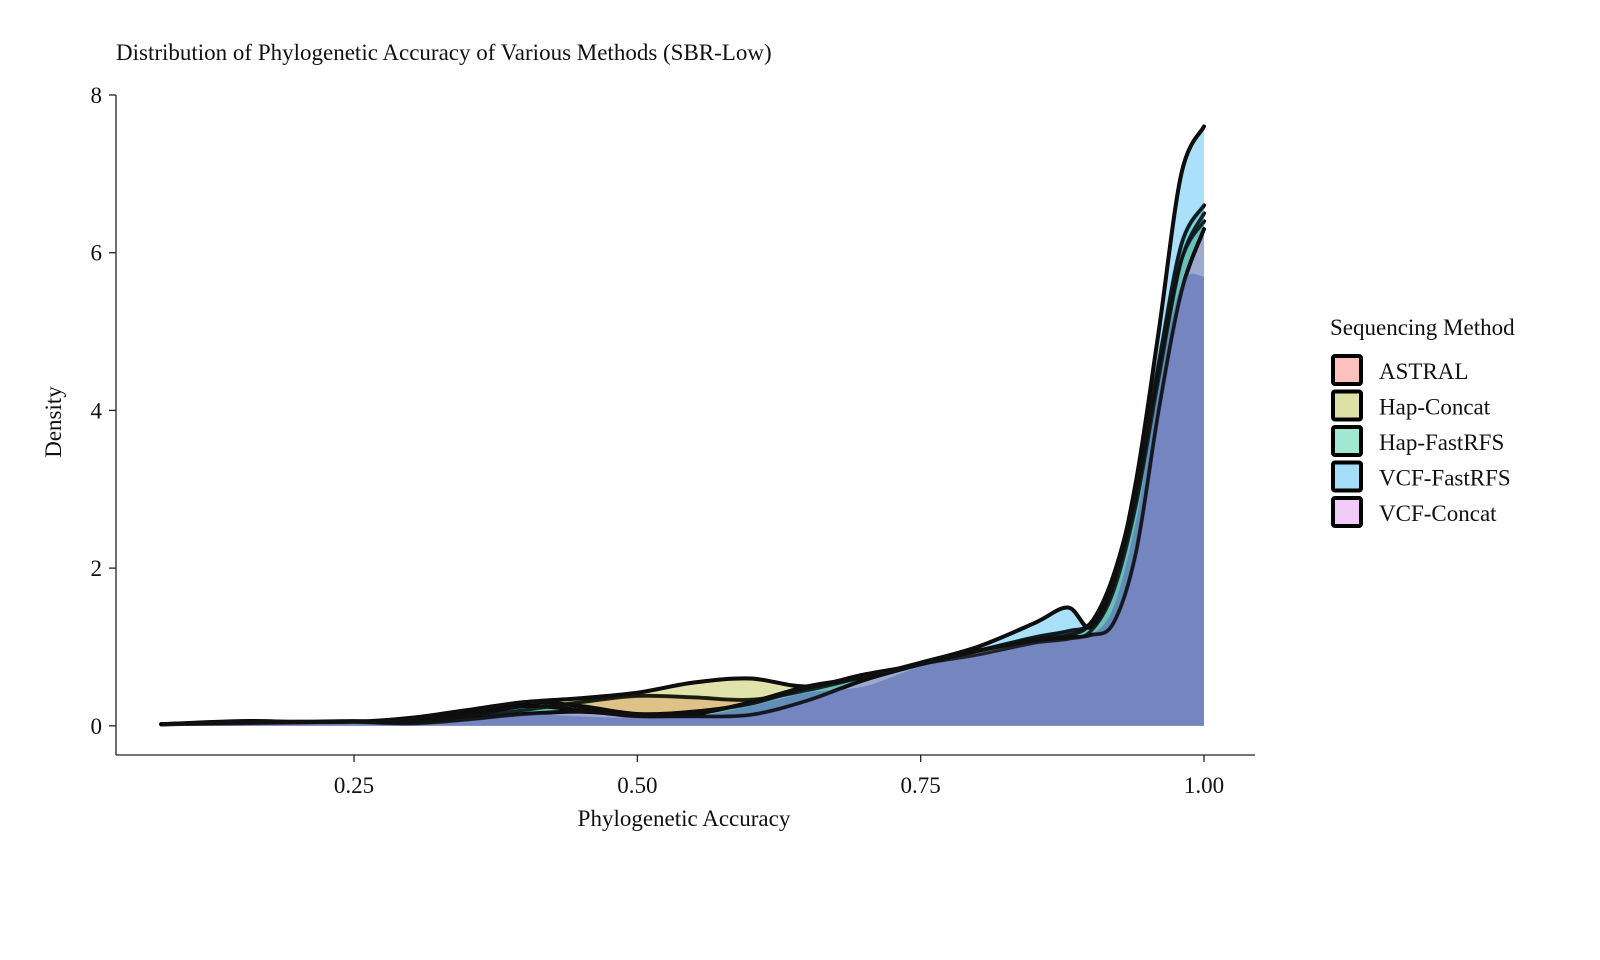 This screenshot has width=1600, height=960. I want to click on legend-item-vcf-fastrfs: VCF-FastRFS, so click(1421, 476).